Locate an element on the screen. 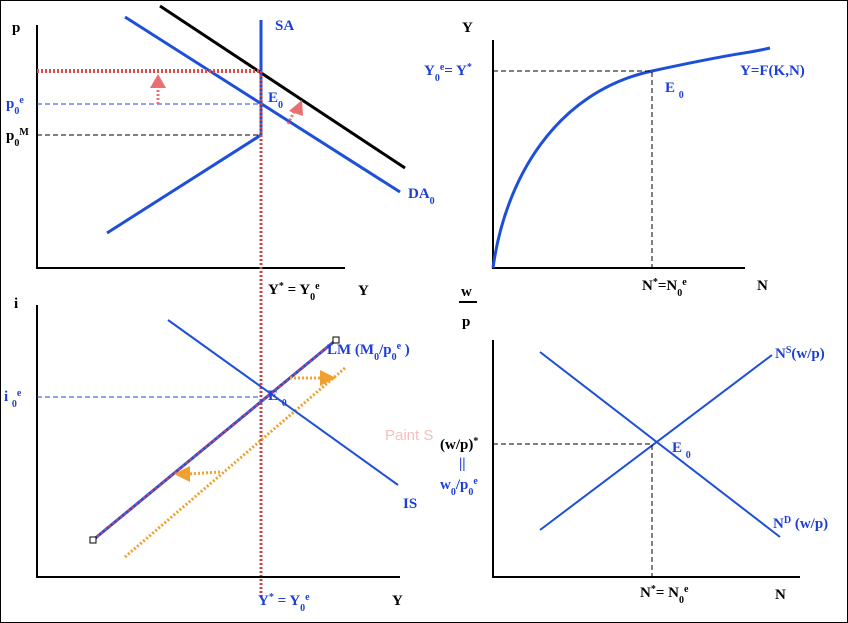 This screenshot has width=848, height=623. y-axis-label: i is located at coordinates (16, 304).